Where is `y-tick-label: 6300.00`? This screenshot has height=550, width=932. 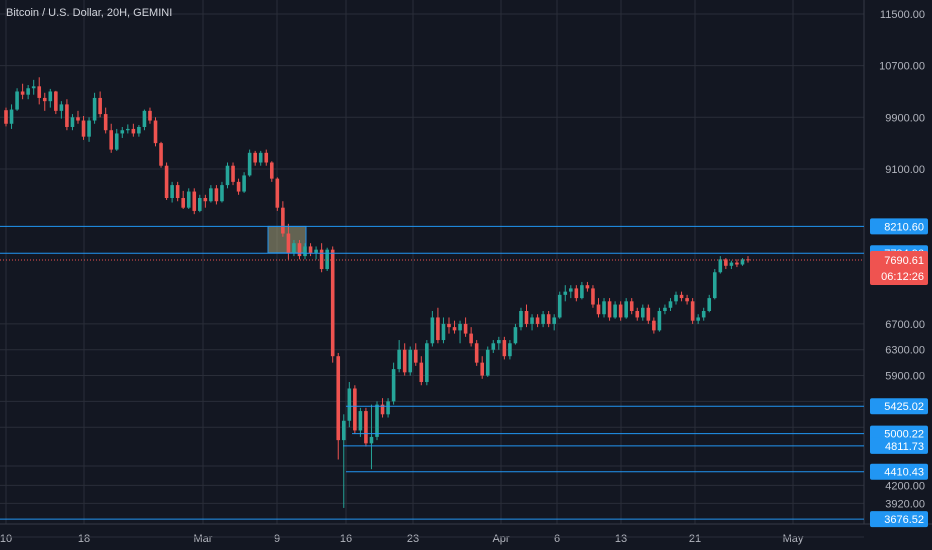
y-tick-label: 6300.00 is located at coordinates (905, 351).